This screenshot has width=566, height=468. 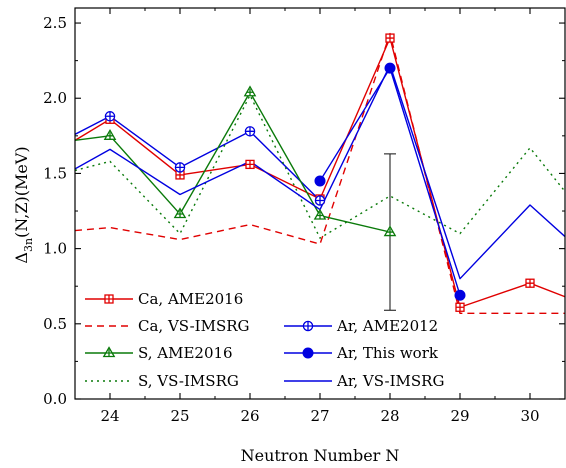 I want to click on legend-label: Ar, AME2012, so click(x=387, y=326).